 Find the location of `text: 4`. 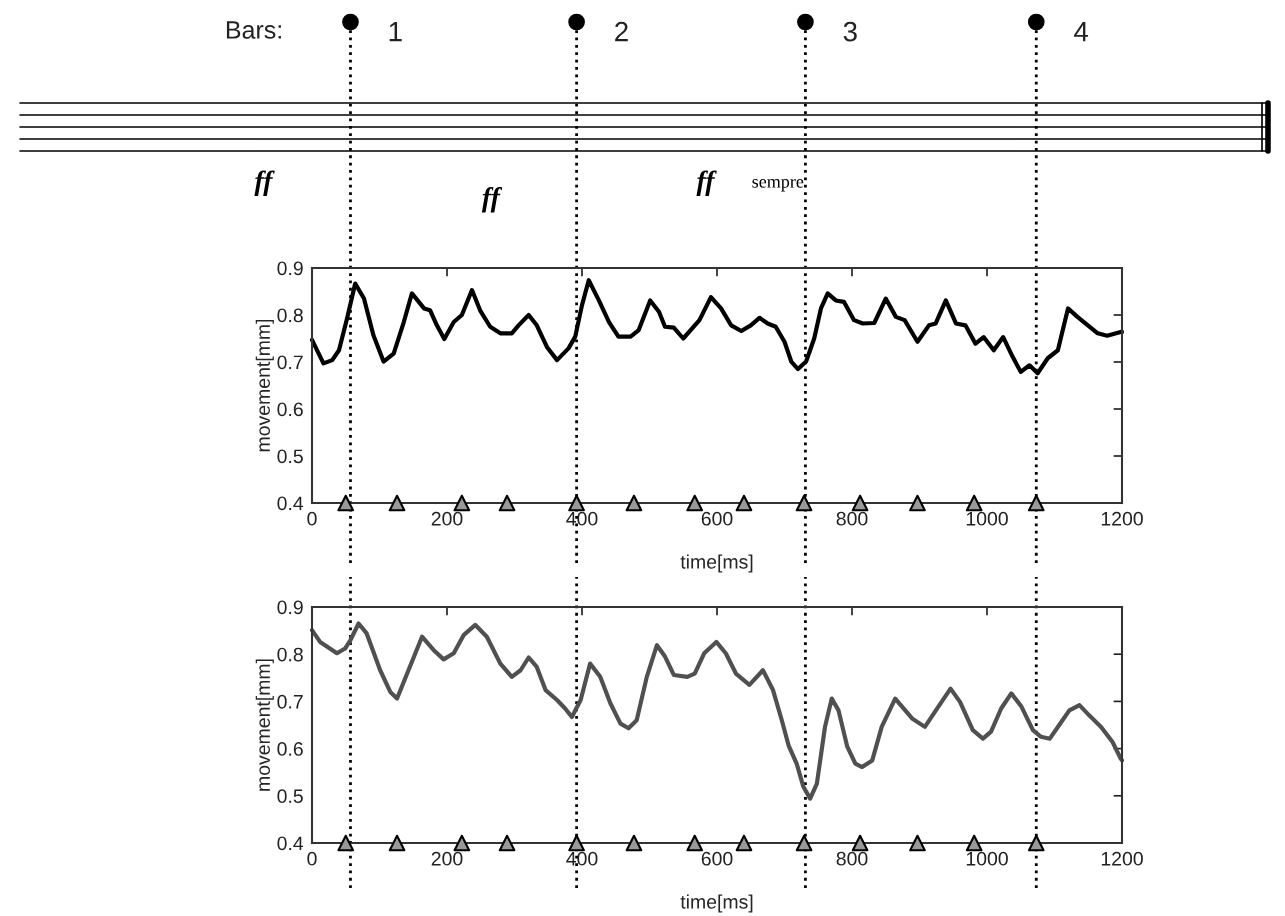

text: 4 is located at coordinates (1081, 32).